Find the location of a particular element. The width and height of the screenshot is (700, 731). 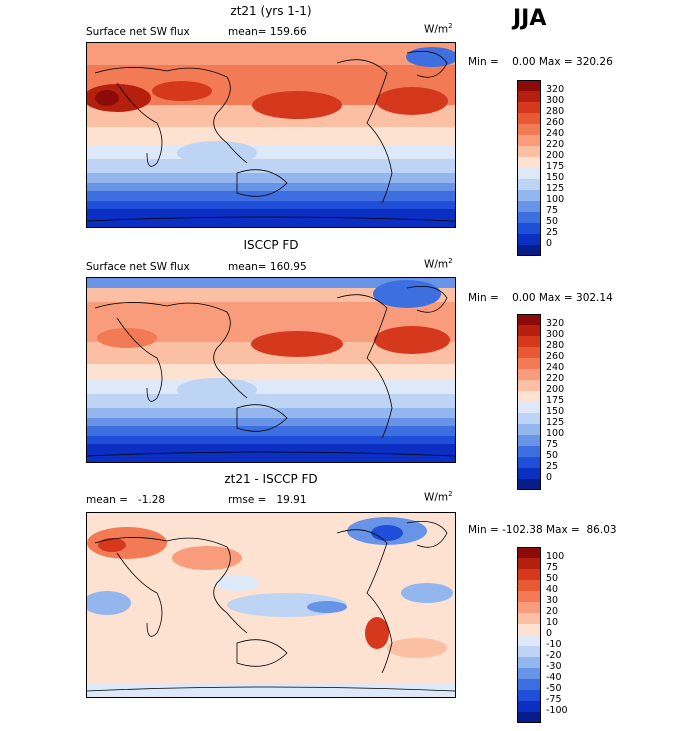

panel3-map-field is located at coordinates (271, 605).